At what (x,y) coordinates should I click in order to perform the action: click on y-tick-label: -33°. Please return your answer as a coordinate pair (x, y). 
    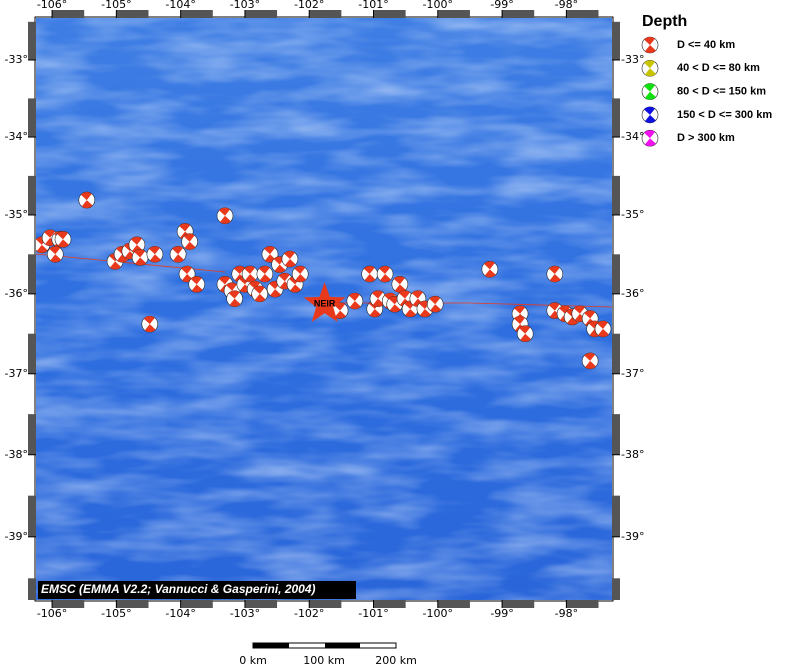
    Looking at the image, I should click on (632, 59).